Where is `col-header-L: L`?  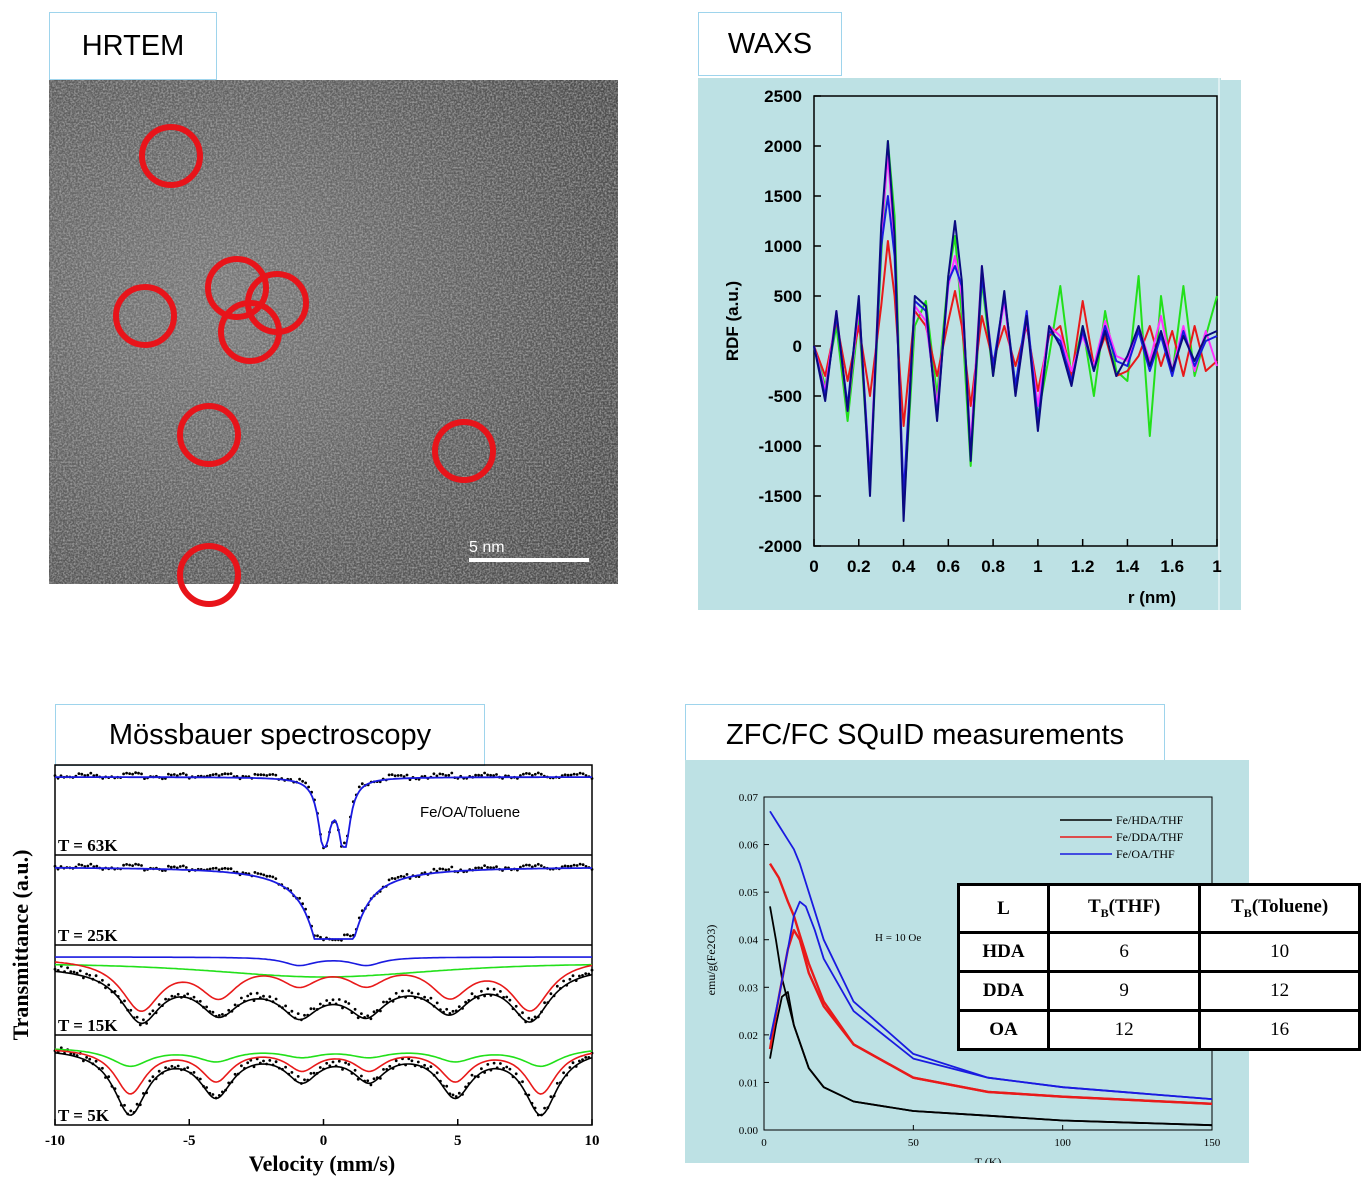 col-header-L: L is located at coordinates (1003, 908).